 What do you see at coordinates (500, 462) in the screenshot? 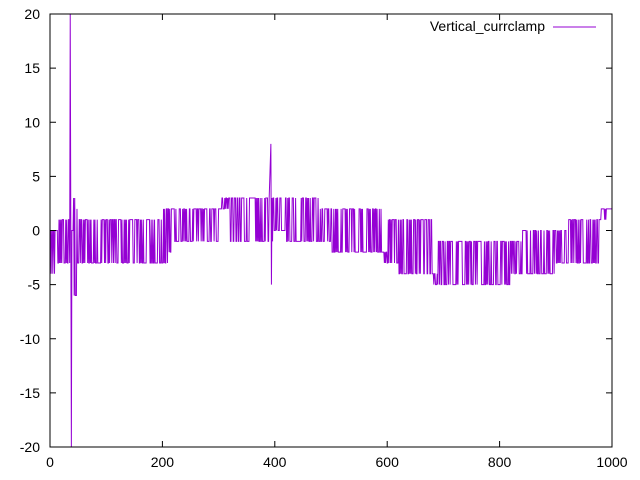
I see `x-tick-label: 800` at bounding box center [500, 462].